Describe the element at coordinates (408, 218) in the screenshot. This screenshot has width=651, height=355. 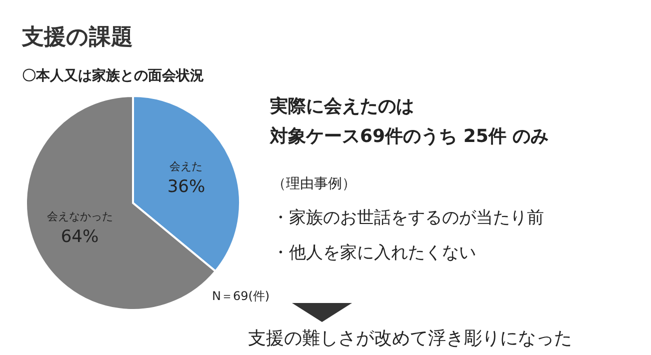
I see `text: ・家族のお世話をするのが当たり前` at that location.